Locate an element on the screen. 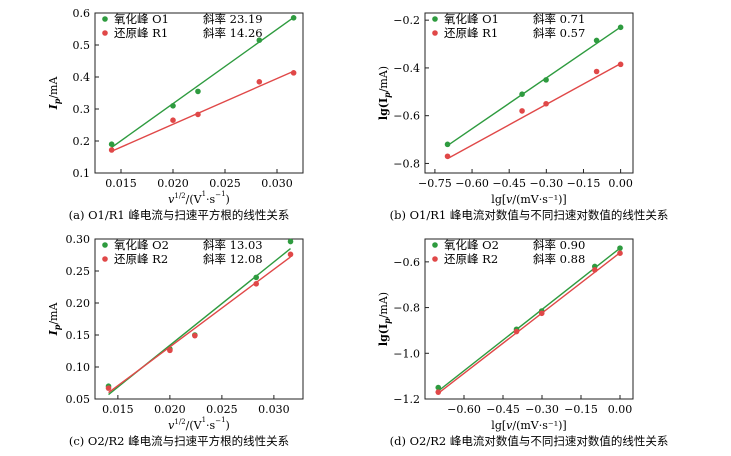 This screenshot has width=731, height=456. y-axis-label: Ip/mA is located at coordinates (54, 319).